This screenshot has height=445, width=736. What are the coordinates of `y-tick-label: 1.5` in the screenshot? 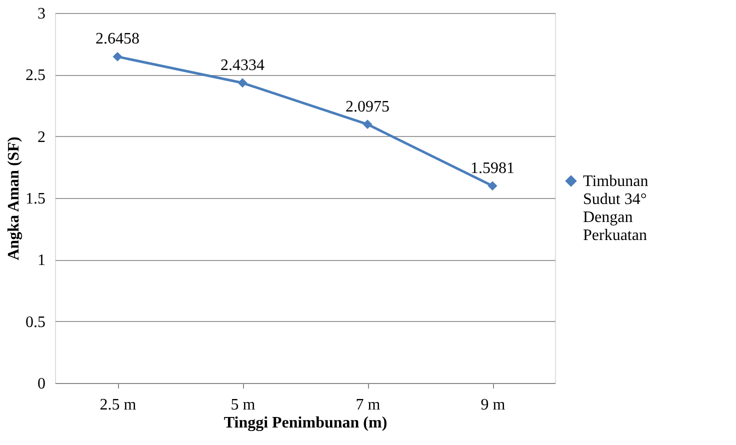 It's located at (36, 199).